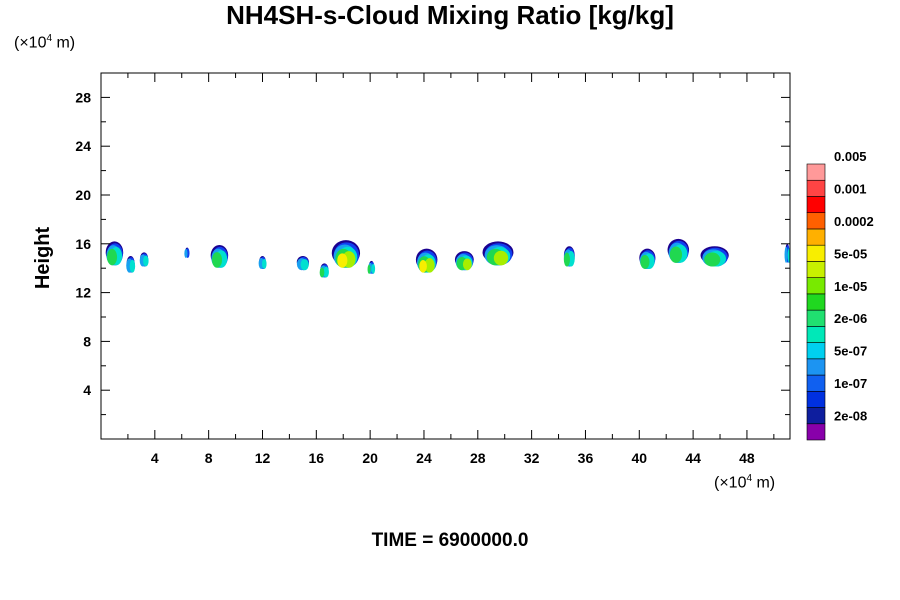  What do you see at coordinates (850, 351) in the screenshot?
I see `colorbar-label: 5e-07` at bounding box center [850, 351].